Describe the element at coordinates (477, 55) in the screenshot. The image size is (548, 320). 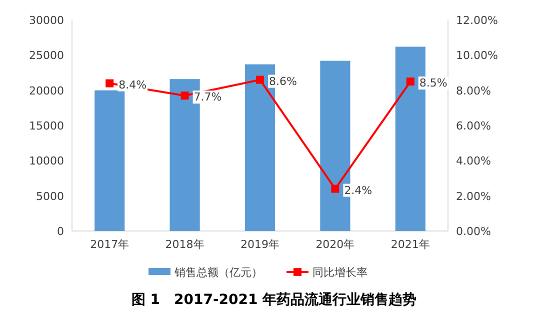
I see `y2-tick-label: 10.00%` at that location.